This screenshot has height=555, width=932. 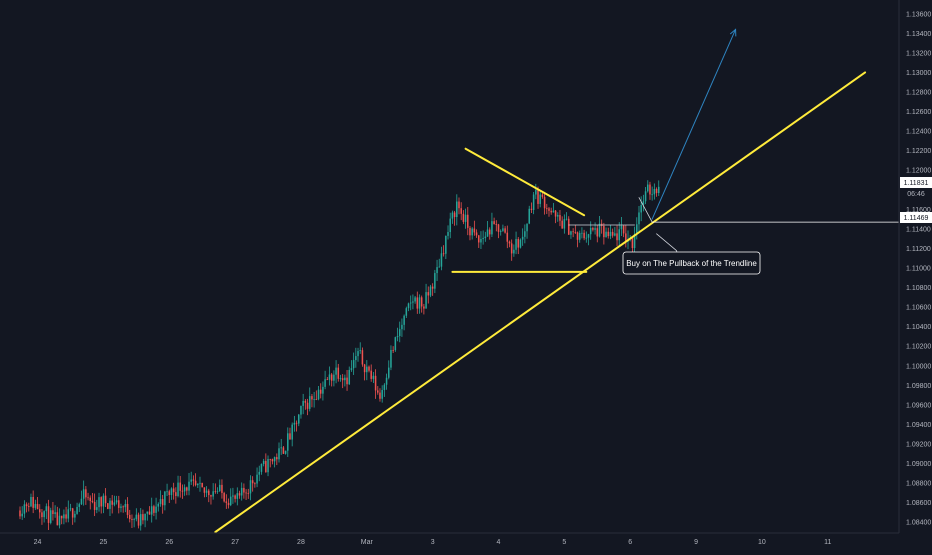 What do you see at coordinates (104, 542) in the screenshot?
I see `time-tick-label: 25` at bounding box center [104, 542].